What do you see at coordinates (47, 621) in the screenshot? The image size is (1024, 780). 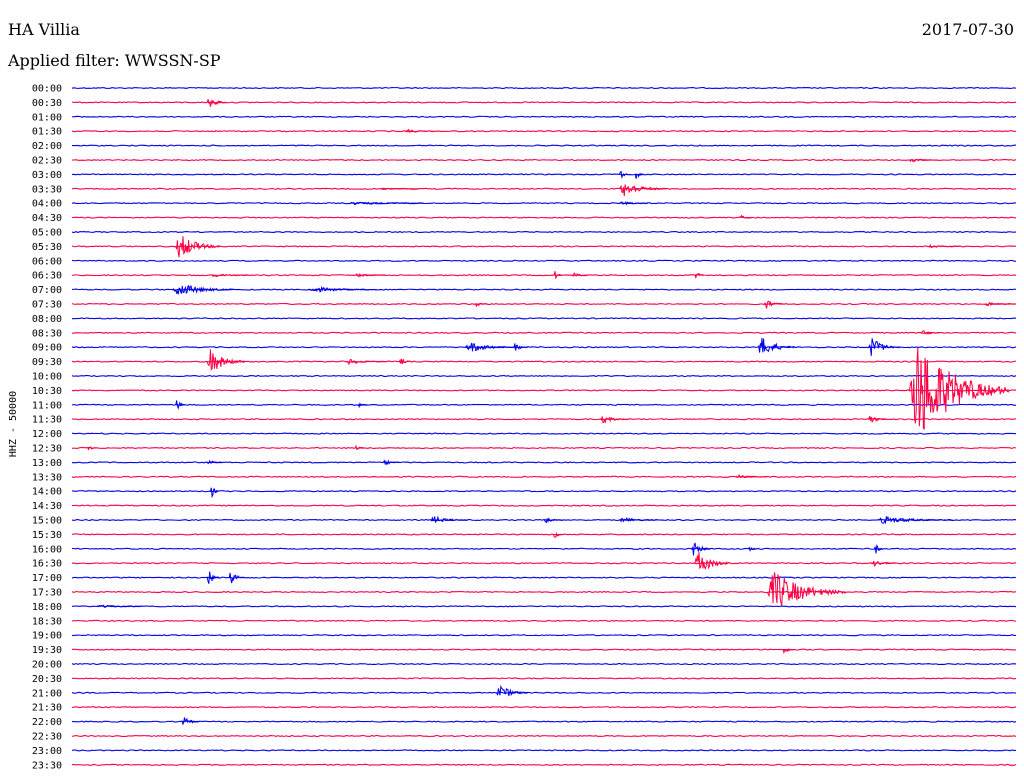 I see `row-time-label: 18:30` at bounding box center [47, 621].